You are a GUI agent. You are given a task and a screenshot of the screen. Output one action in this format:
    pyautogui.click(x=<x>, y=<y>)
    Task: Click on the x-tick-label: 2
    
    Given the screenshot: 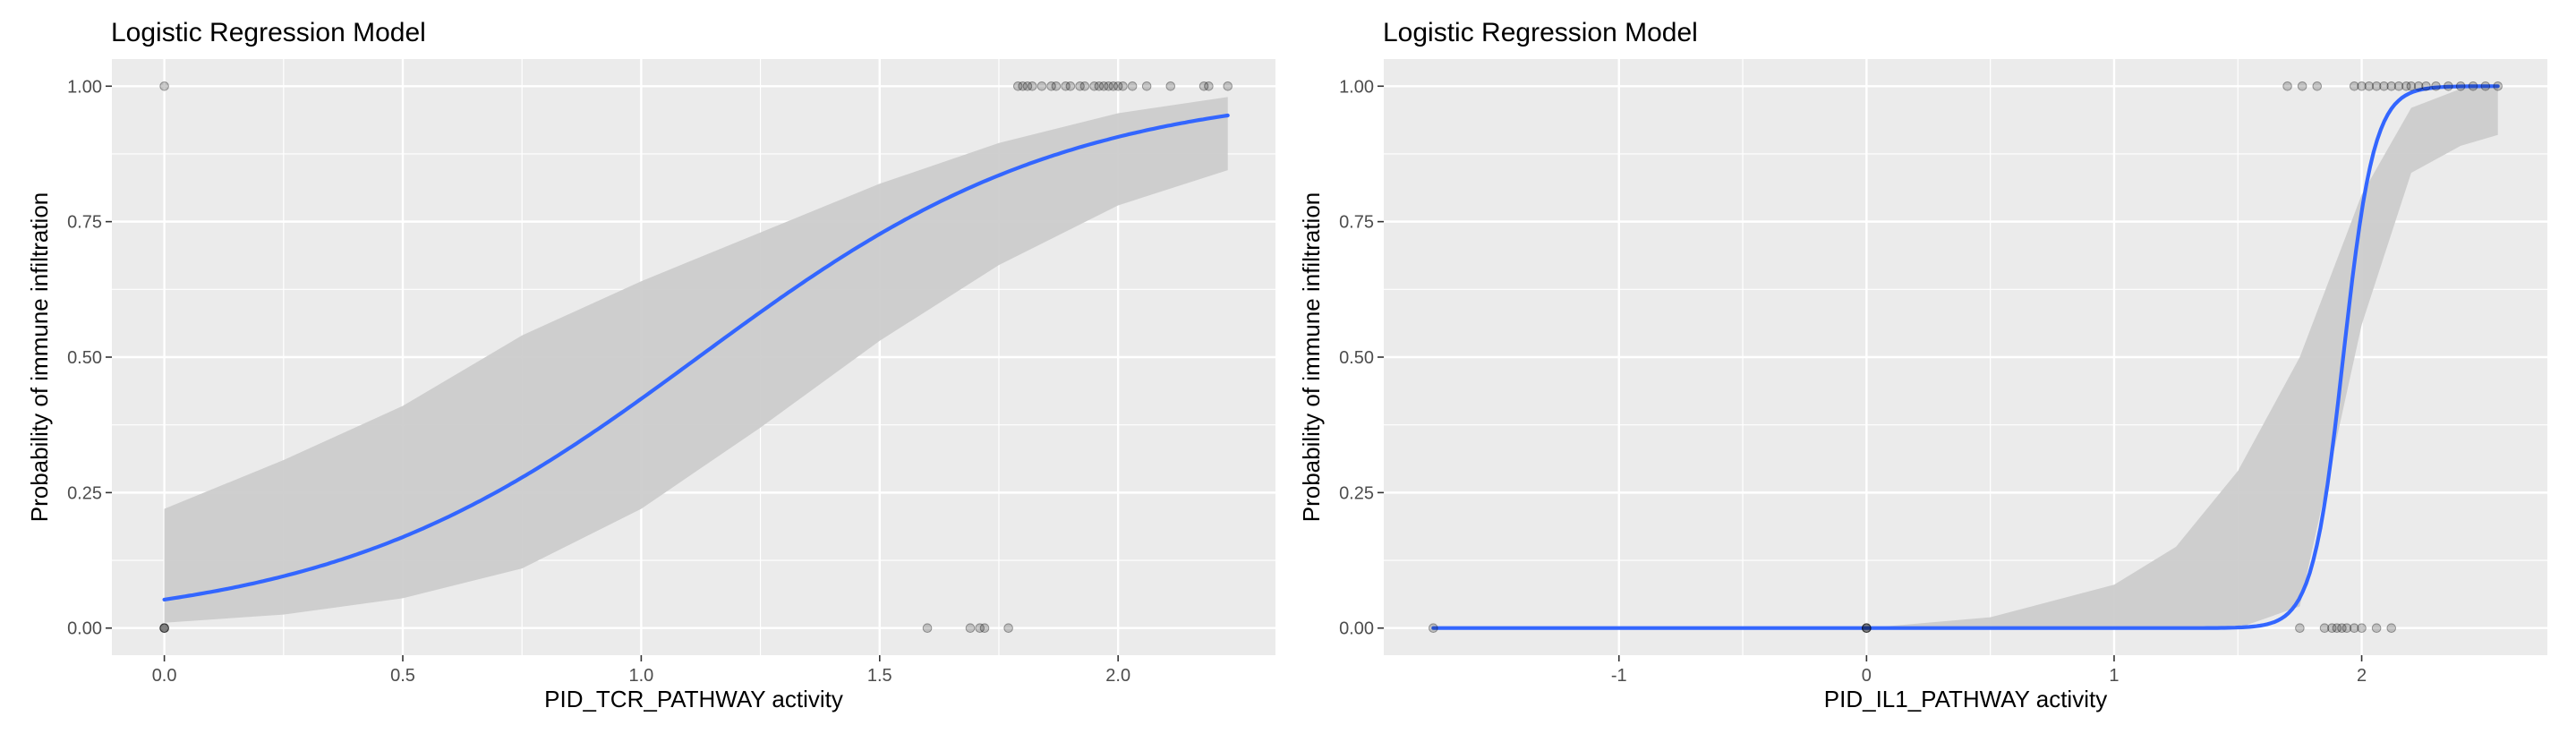 What is the action you would take?
    pyautogui.click(x=2362, y=676)
    